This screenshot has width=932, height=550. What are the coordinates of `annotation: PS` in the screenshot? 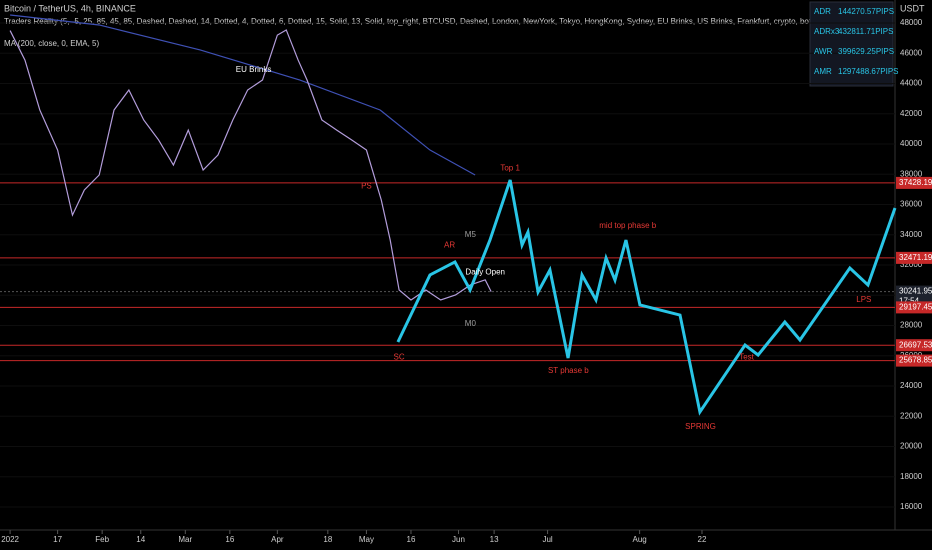 It's located at (366, 185).